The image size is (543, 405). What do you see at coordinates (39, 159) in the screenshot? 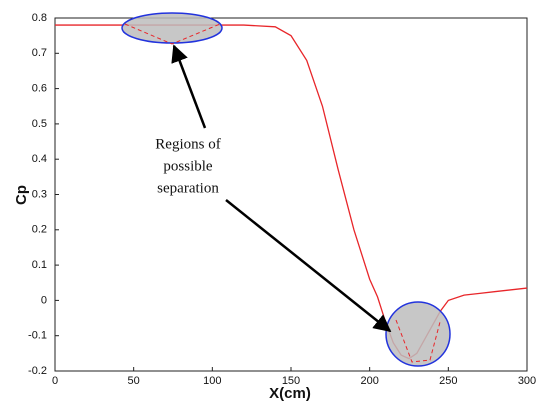
I see `y-tick-label: 0.4` at bounding box center [39, 159].